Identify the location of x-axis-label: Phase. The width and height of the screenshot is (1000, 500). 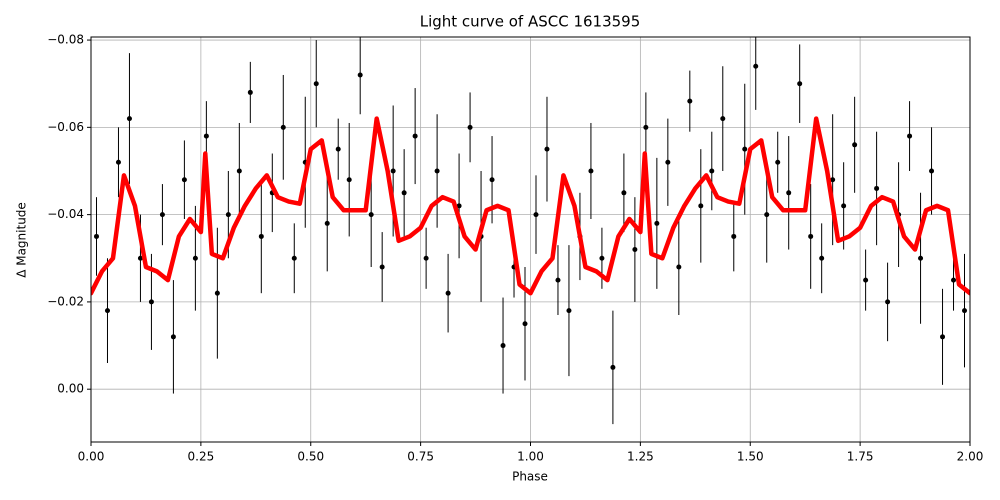
(530, 477).